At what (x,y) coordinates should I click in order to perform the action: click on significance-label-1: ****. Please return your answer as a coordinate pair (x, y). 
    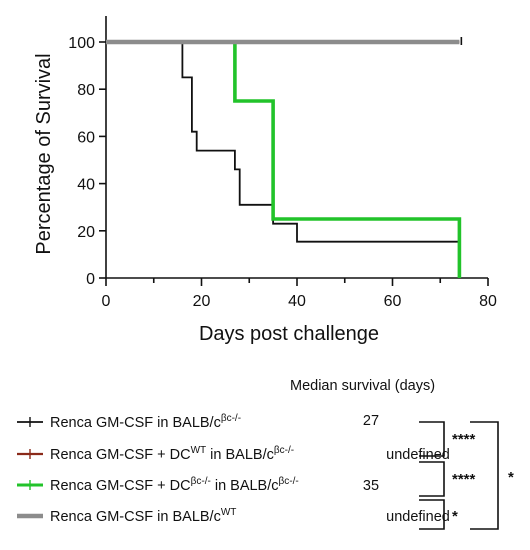
    Looking at the image, I should click on (464, 479).